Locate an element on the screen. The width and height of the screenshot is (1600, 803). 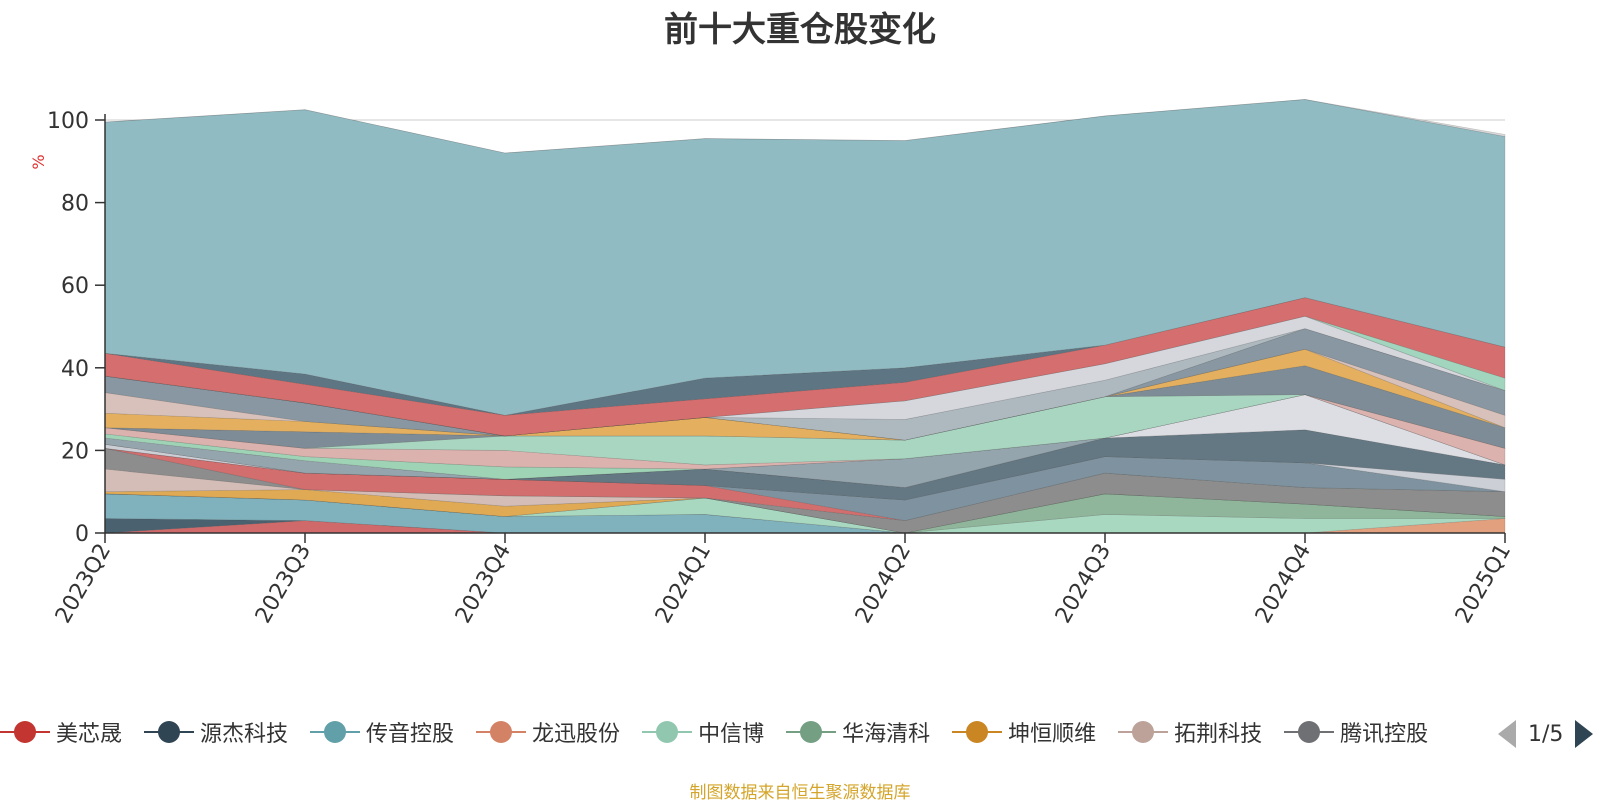
source-note: 制图数据来自恒生聚源数据库 is located at coordinates (800, 793).